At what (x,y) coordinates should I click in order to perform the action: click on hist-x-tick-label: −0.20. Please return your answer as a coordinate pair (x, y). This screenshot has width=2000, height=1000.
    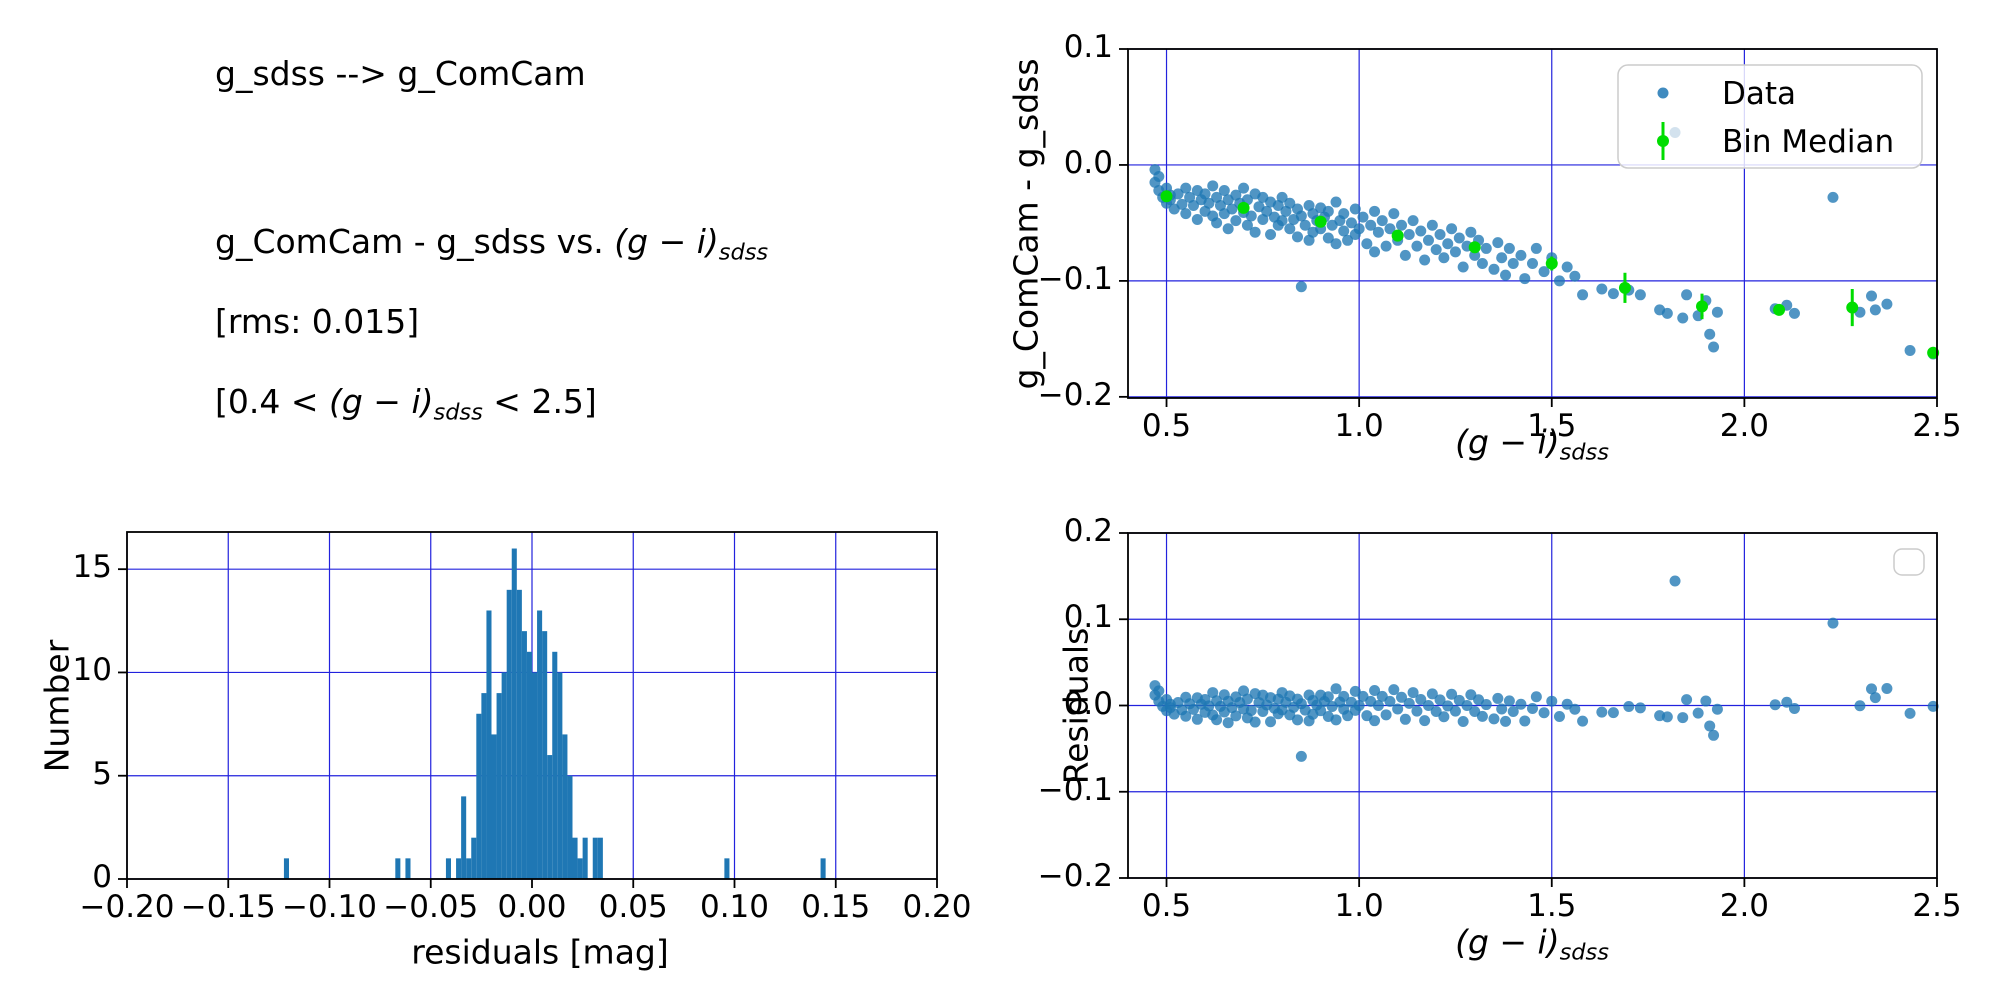
    Looking at the image, I should click on (127, 907).